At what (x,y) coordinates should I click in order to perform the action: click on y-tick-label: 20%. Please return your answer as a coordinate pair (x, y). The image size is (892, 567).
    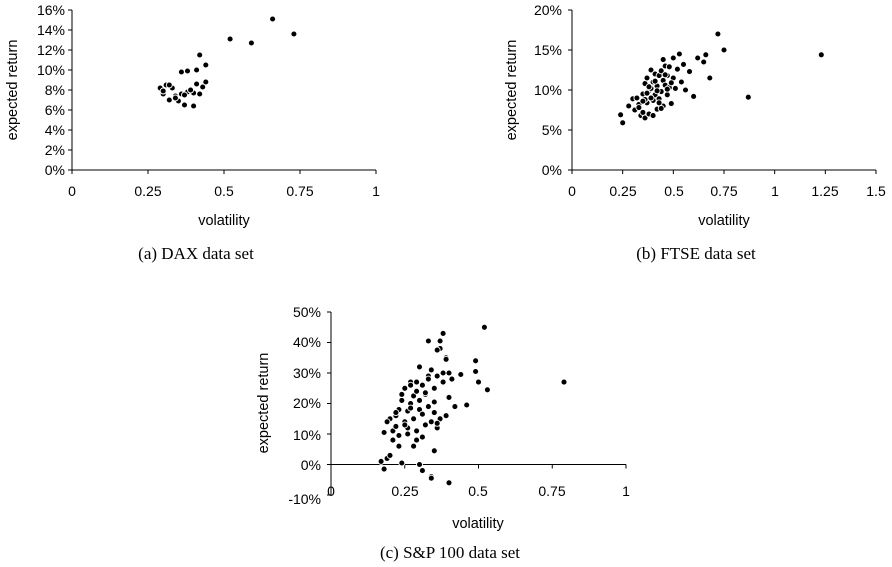
    Looking at the image, I should click on (548, 10).